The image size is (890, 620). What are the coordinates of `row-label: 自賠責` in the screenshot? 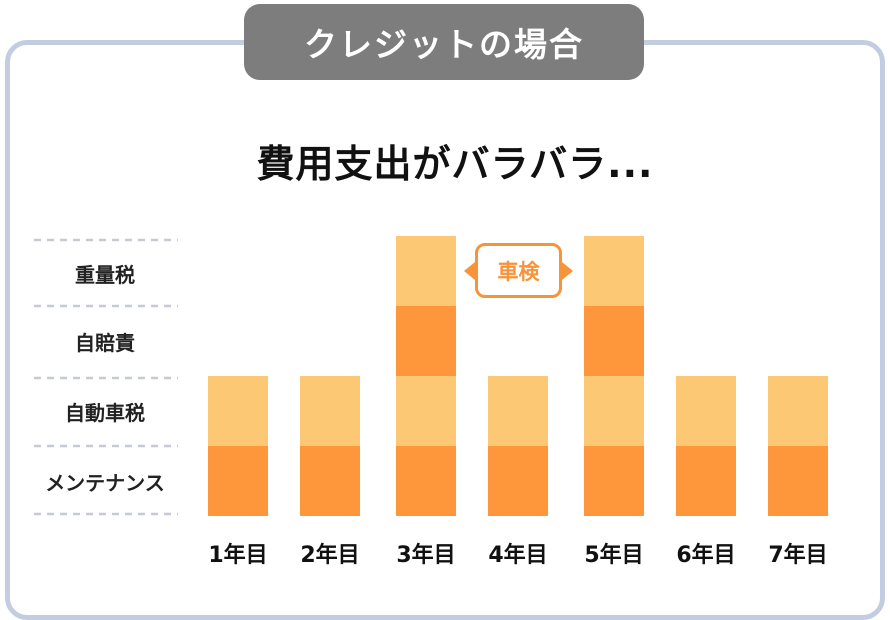 It's located at (105, 343).